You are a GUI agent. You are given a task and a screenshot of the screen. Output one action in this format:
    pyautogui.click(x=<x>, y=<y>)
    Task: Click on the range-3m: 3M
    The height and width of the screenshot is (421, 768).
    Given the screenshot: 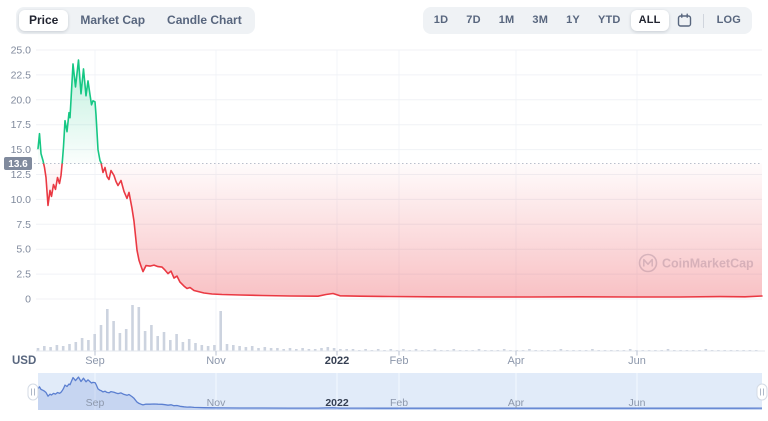 What is the action you would take?
    pyautogui.click(x=540, y=20)
    